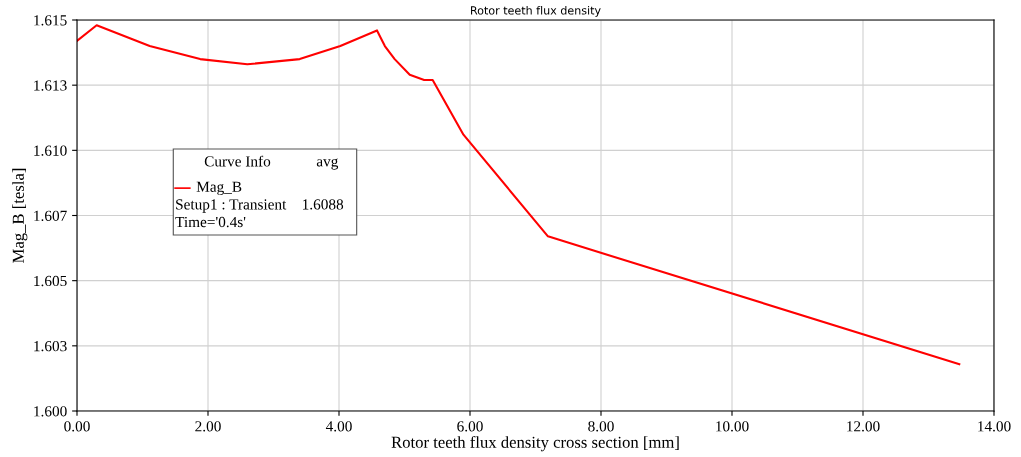 The height and width of the screenshot is (457, 1021). What do you see at coordinates (327, 164) in the screenshot?
I see `annotation: avg` at bounding box center [327, 164].